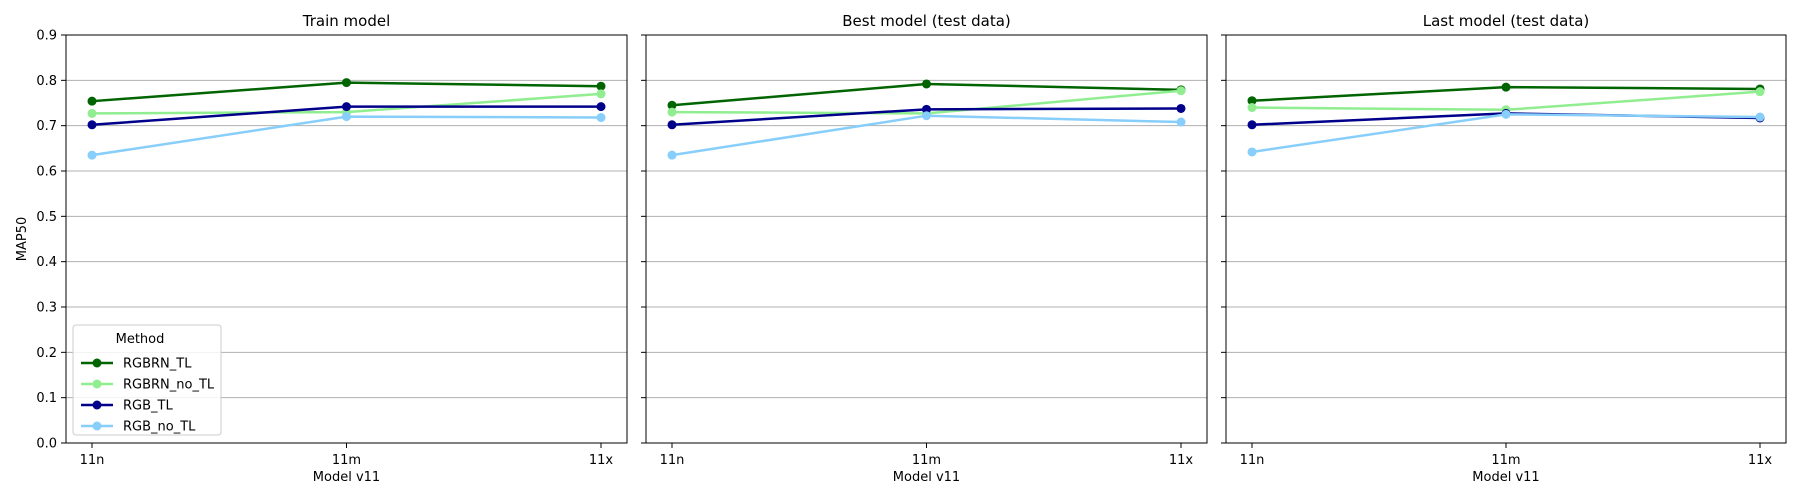 This screenshot has width=1800, height=500. What do you see at coordinates (926, 21) in the screenshot?
I see `chart-title: Best model (test data)` at bounding box center [926, 21].